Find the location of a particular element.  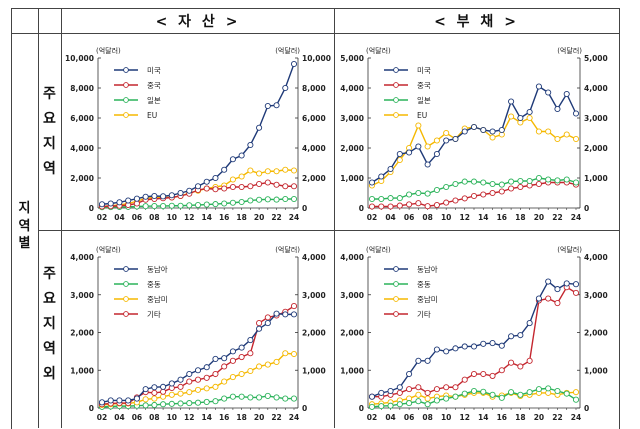

label-char: 요 is located at coordinates (49, 118).